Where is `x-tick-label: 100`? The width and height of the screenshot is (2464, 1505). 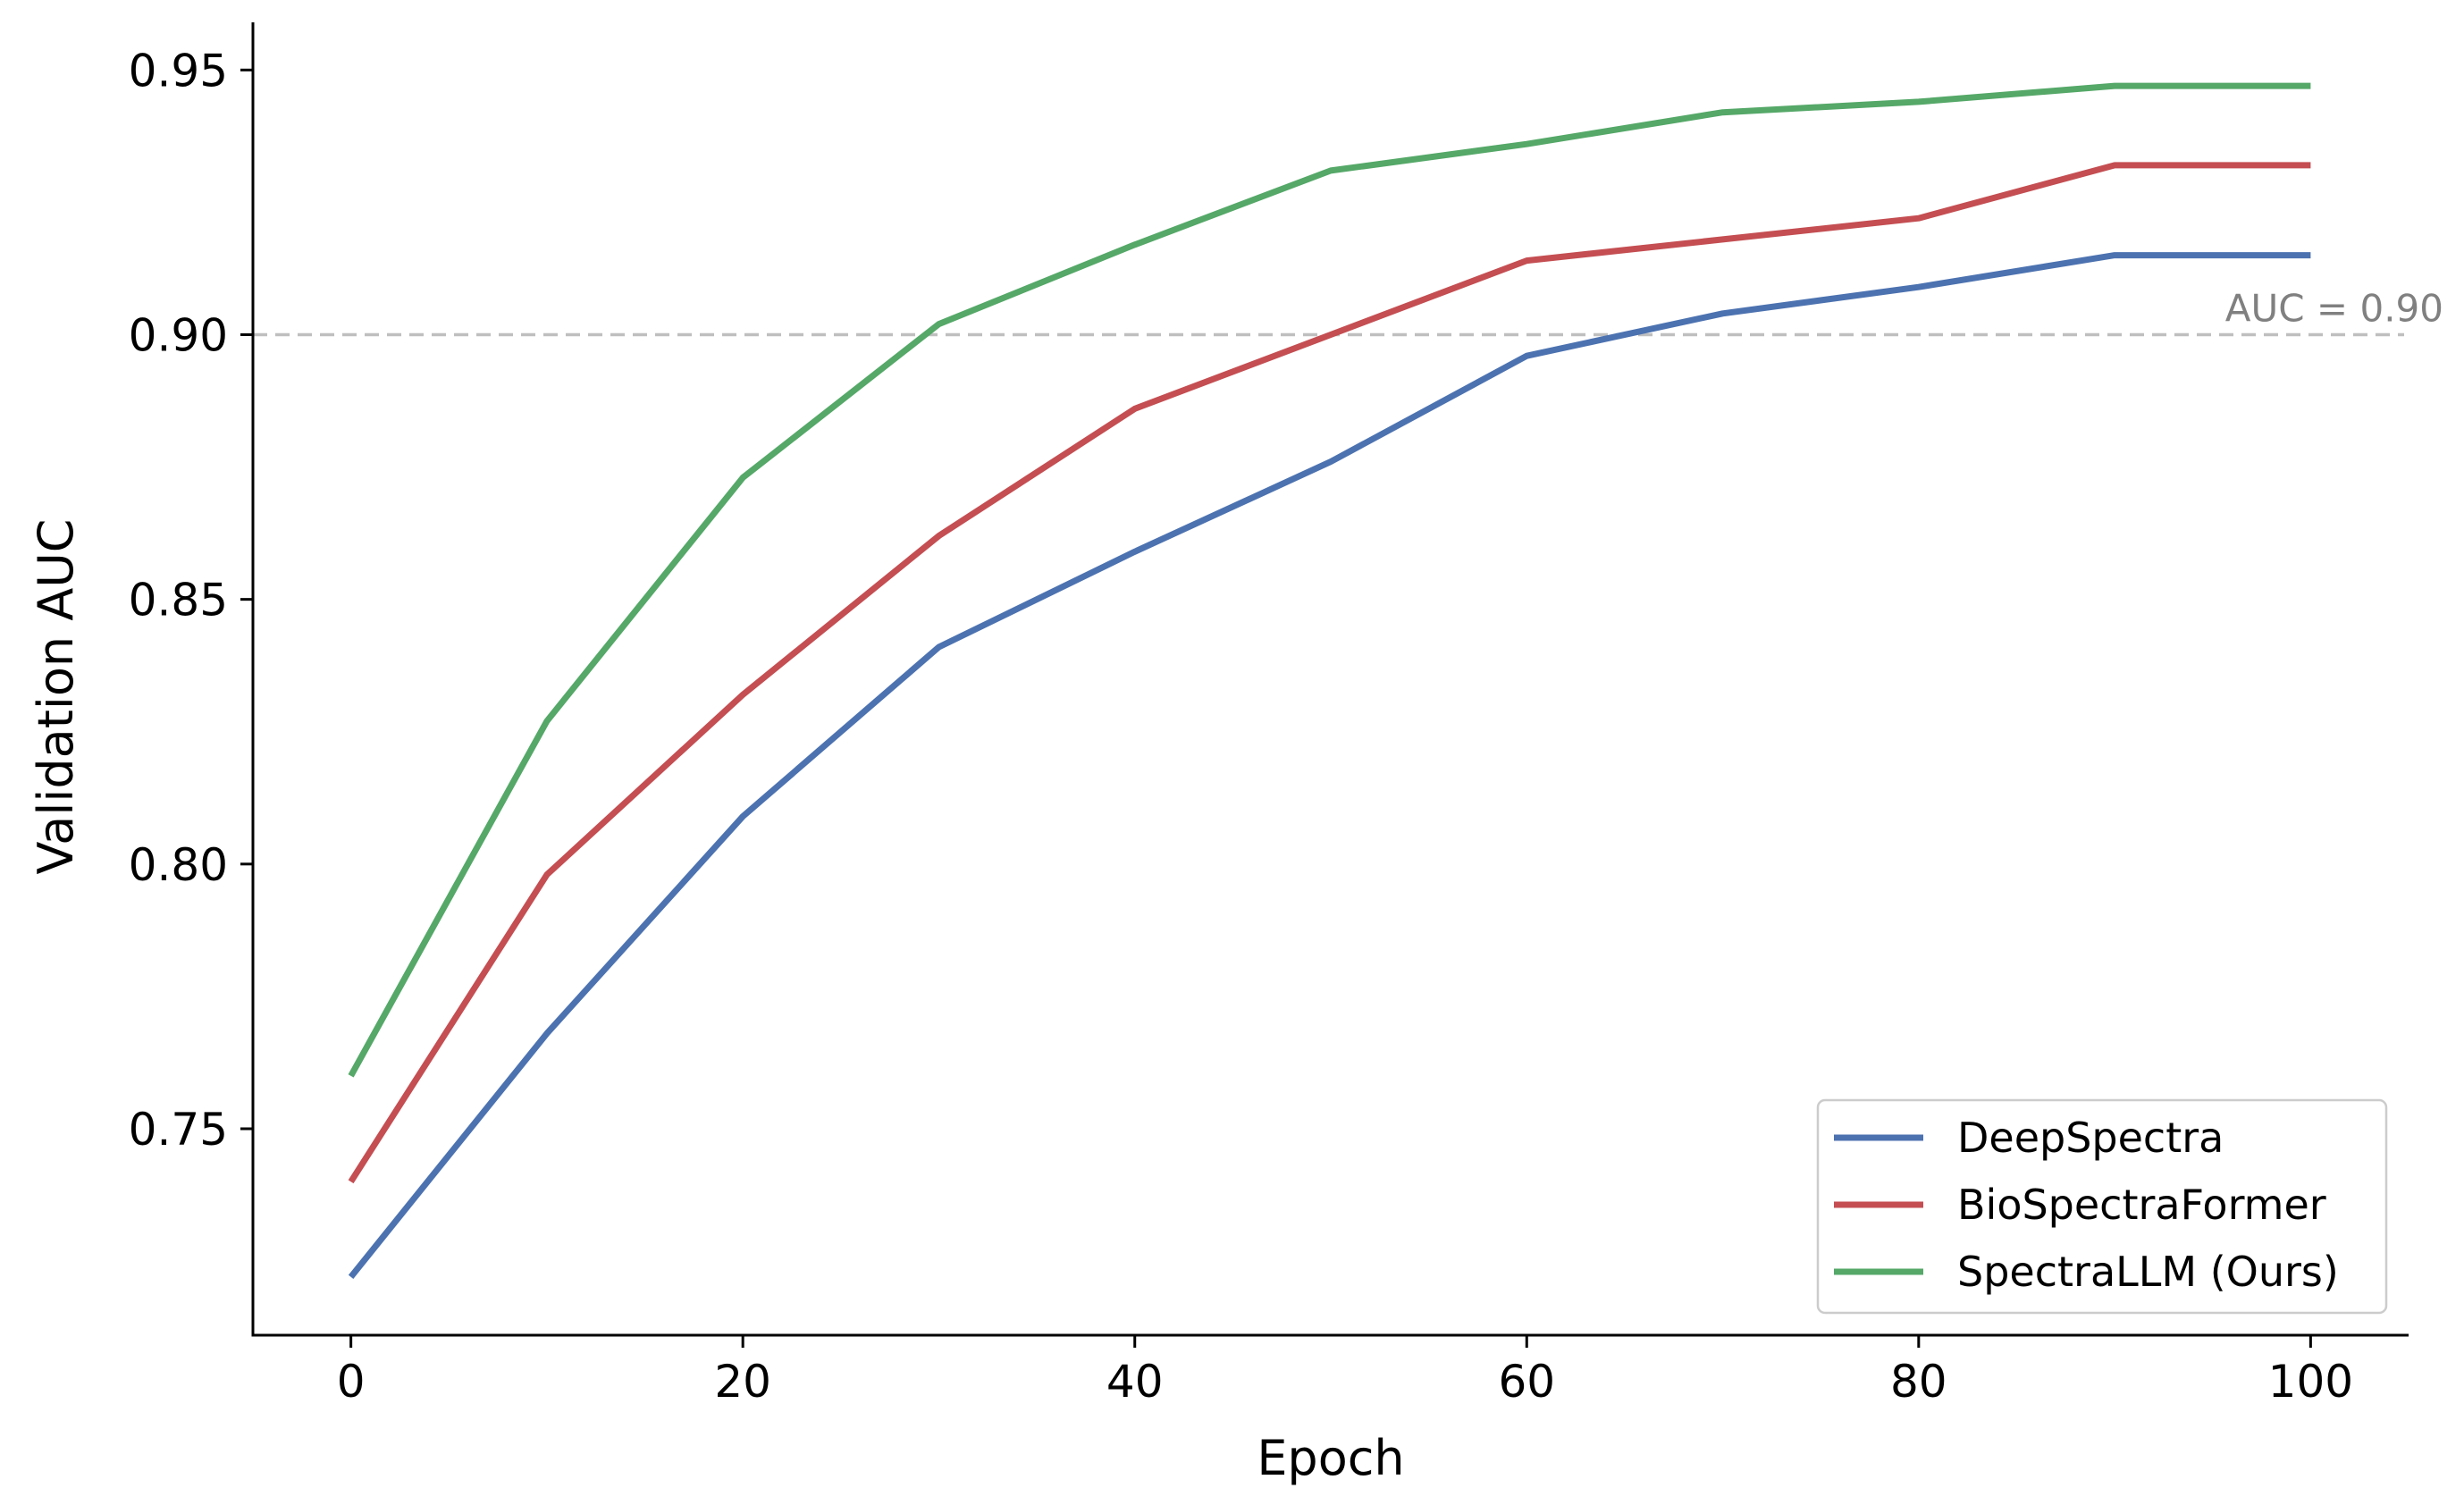
x-tick-label: 100 is located at coordinates (2310, 1382).